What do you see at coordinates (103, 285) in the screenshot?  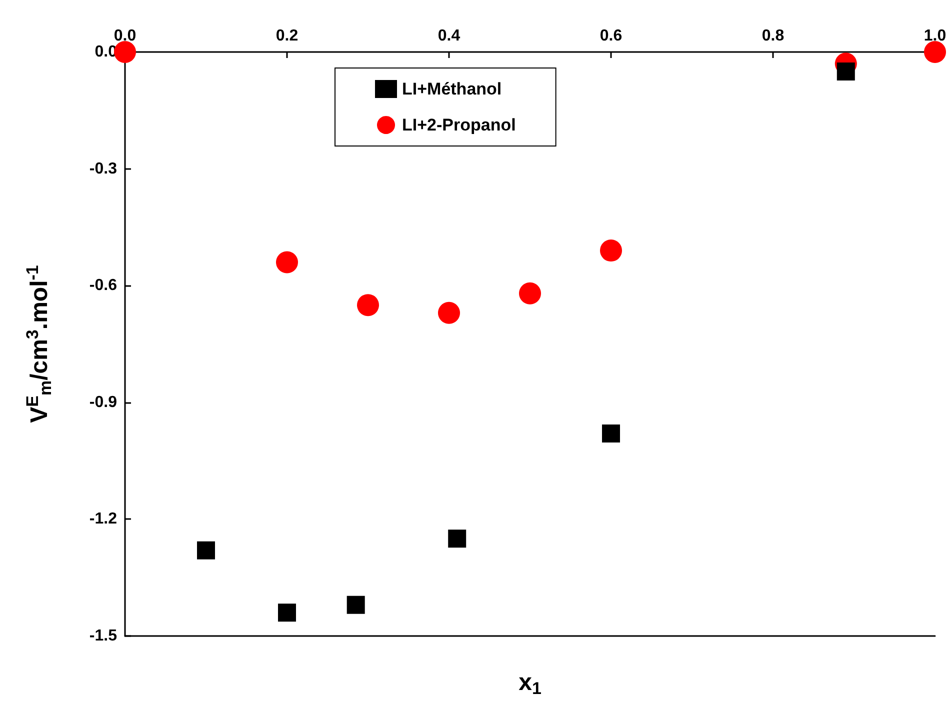 I see `y-tick-label: -0.6` at bounding box center [103, 285].